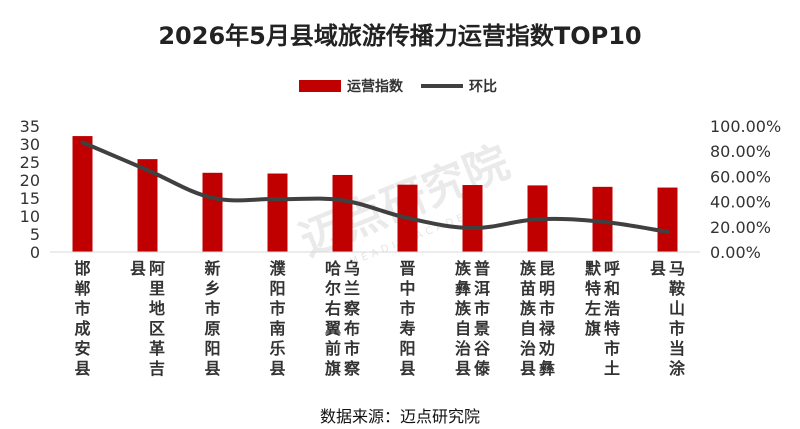 Image resolution: width=800 pixels, height=429 pixels. Describe the element at coordinates (333, 328) in the screenshot. I see `category-char: 翼` at that location.